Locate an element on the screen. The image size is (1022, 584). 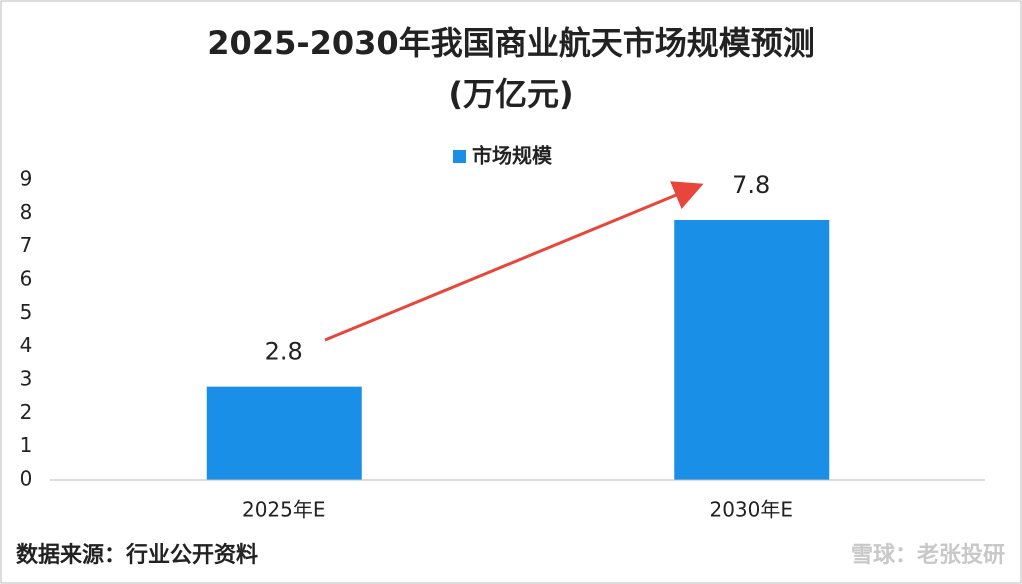
y-tick-label: 0 is located at coordinates (26, 479).